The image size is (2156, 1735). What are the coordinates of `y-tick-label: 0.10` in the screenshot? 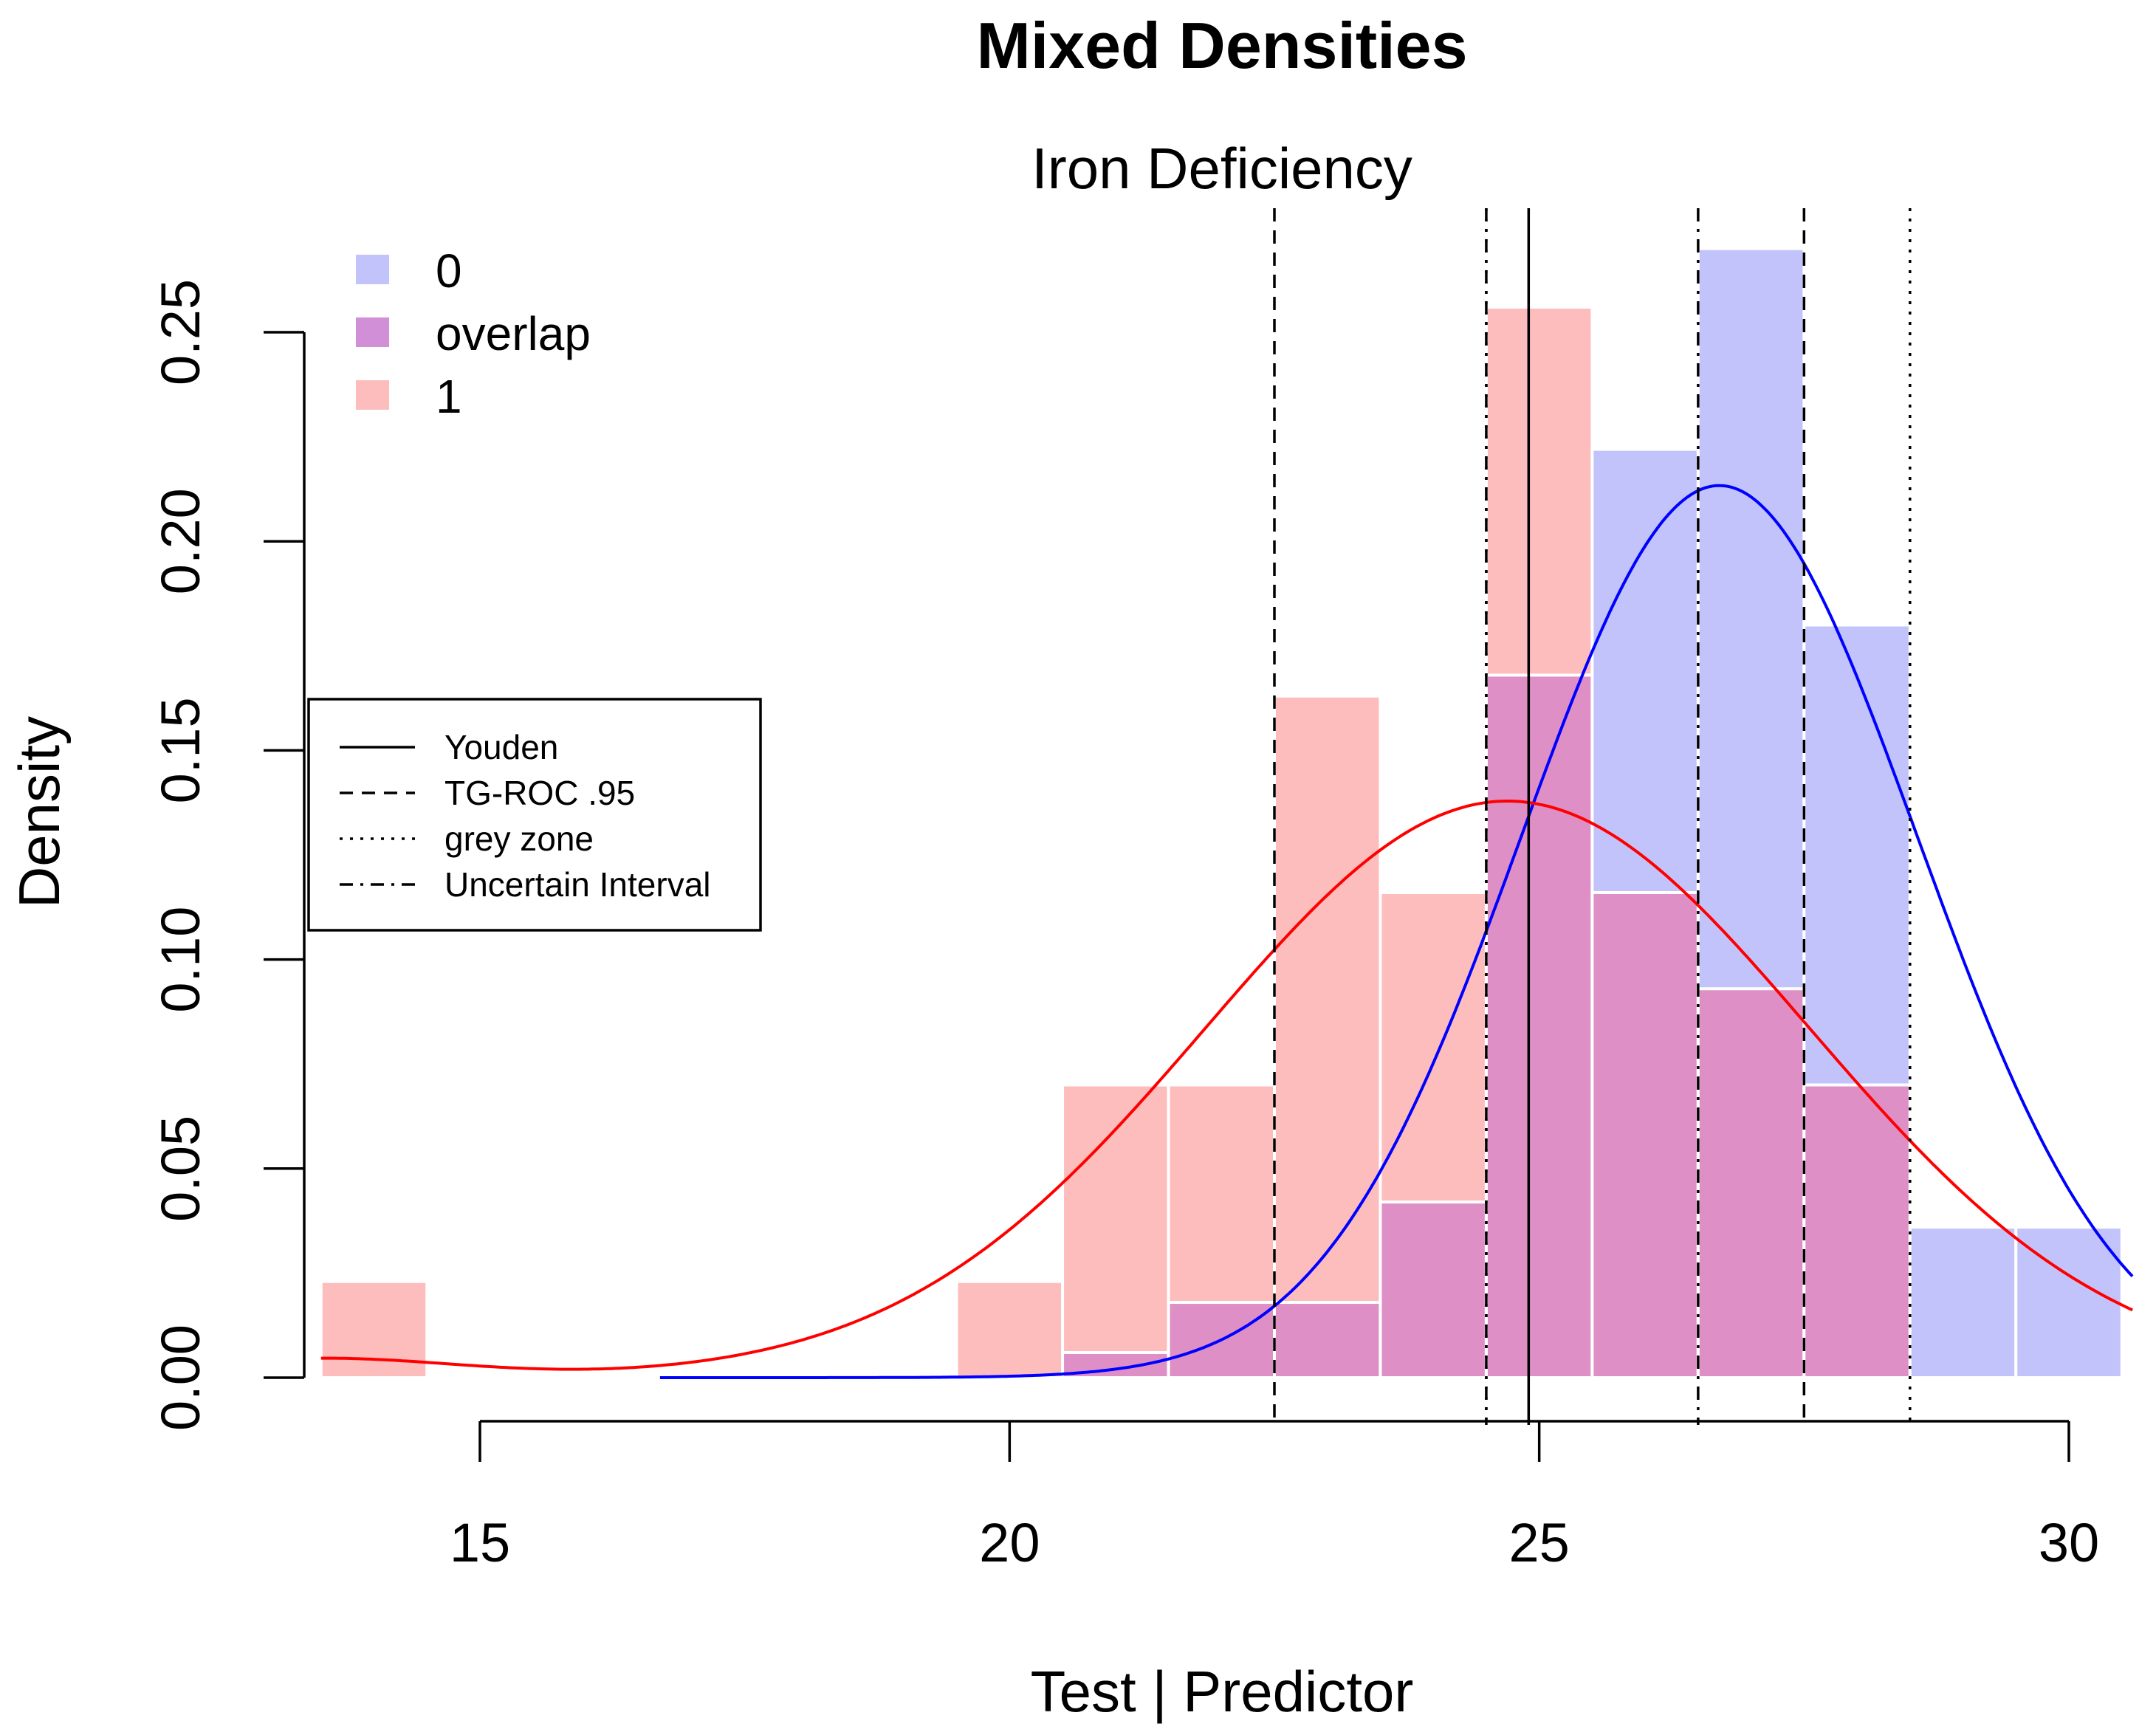 It's located at (181, 960).